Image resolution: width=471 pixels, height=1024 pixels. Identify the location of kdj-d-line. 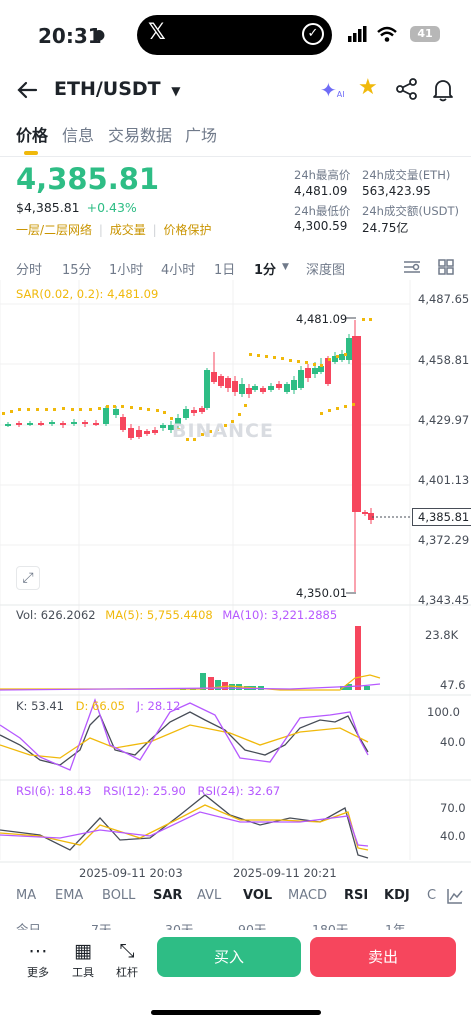
(184, 741).